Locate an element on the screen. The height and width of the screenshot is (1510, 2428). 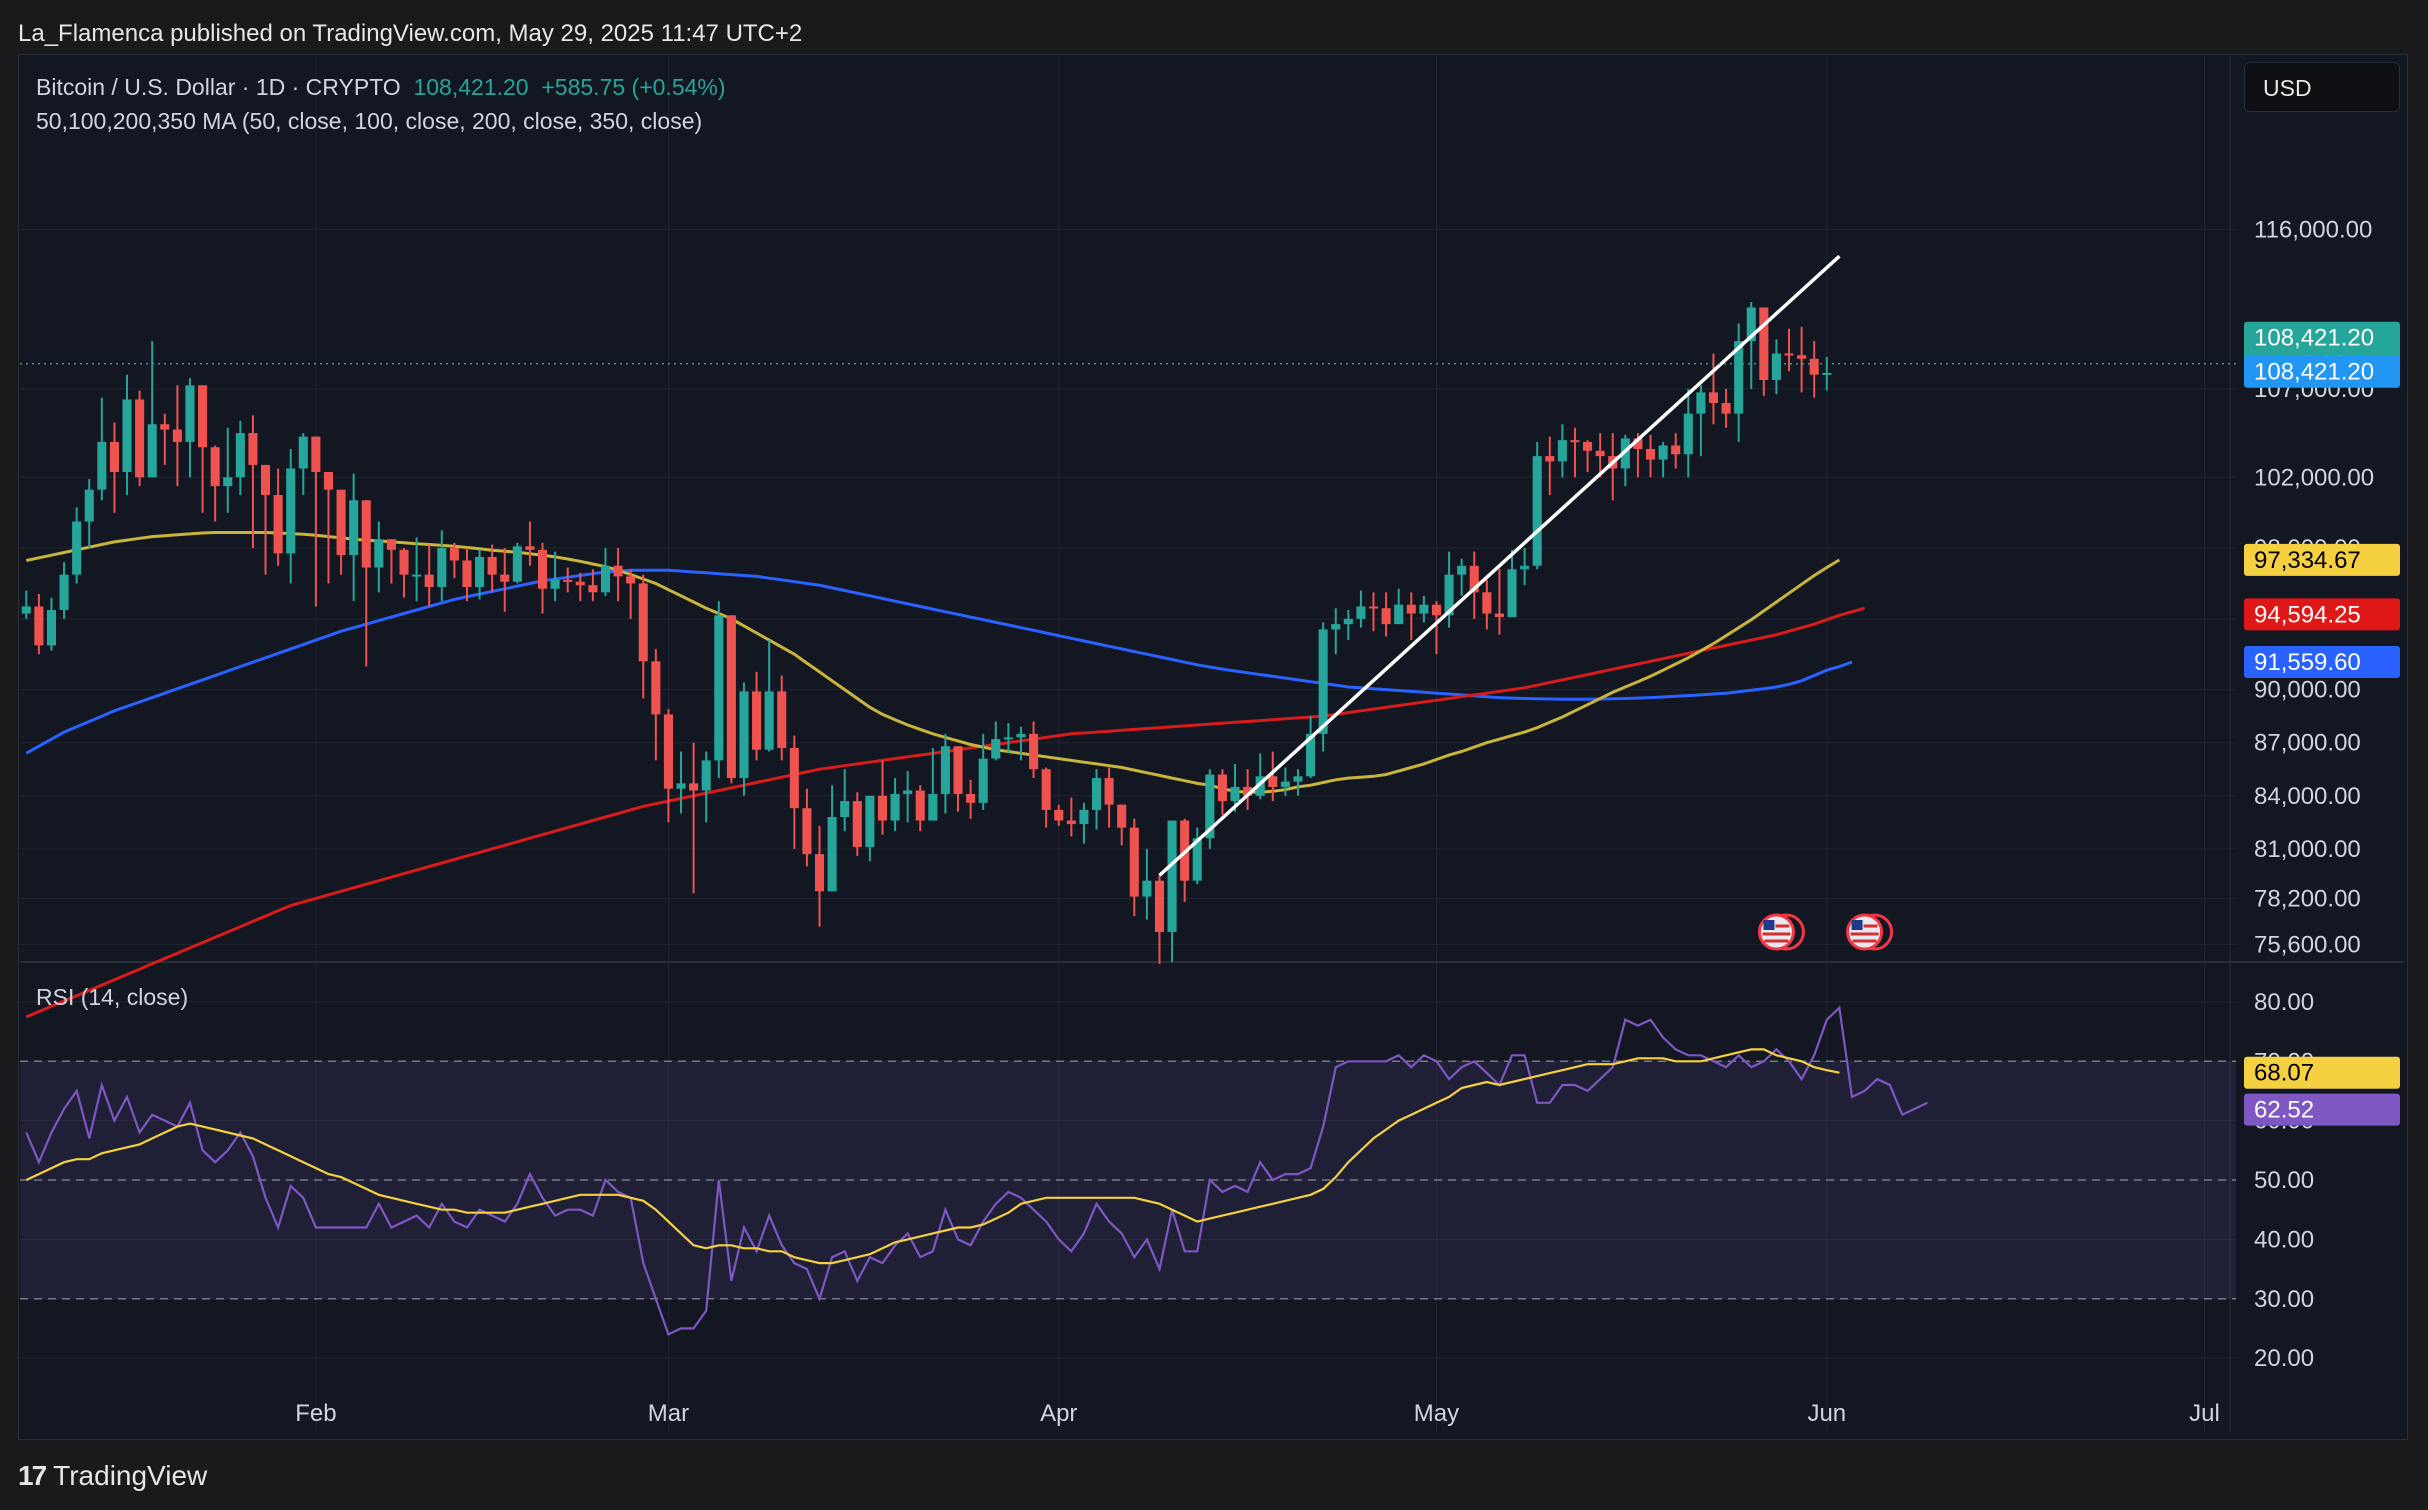
rsi-value-badge: 62.52 is located at coordinates (2322, 1109).